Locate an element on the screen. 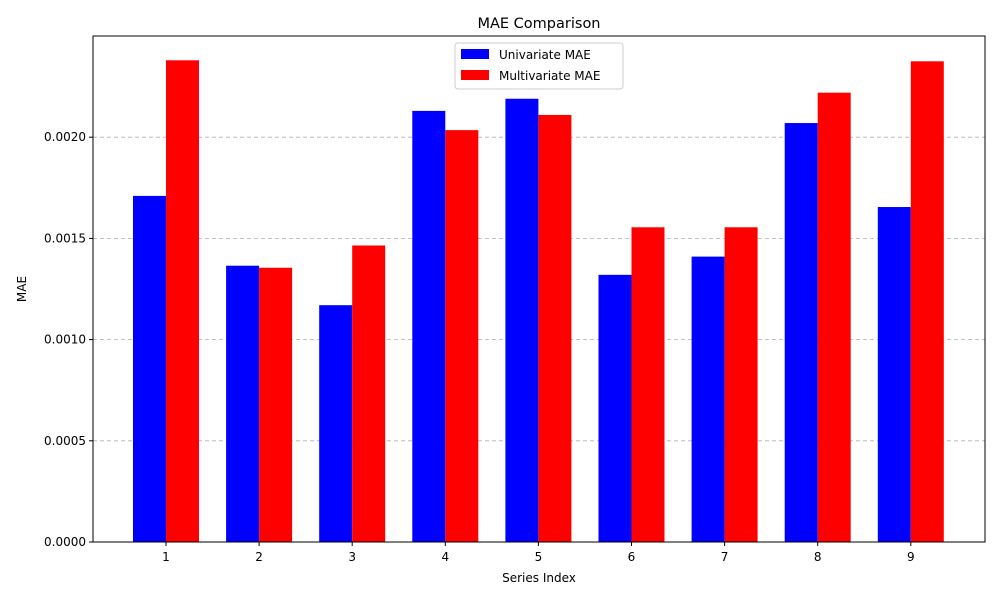 The width and height of the screenshot is (1000, 600). chart-title: MAE Comparison is located at coordinates (538, 24).